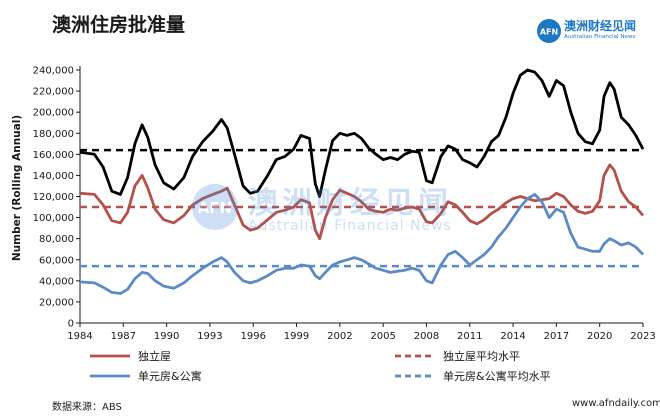  Describe the element at coordinates (53, 176) in the screenshot. I see `y-tick-label: 140,000` at that location.